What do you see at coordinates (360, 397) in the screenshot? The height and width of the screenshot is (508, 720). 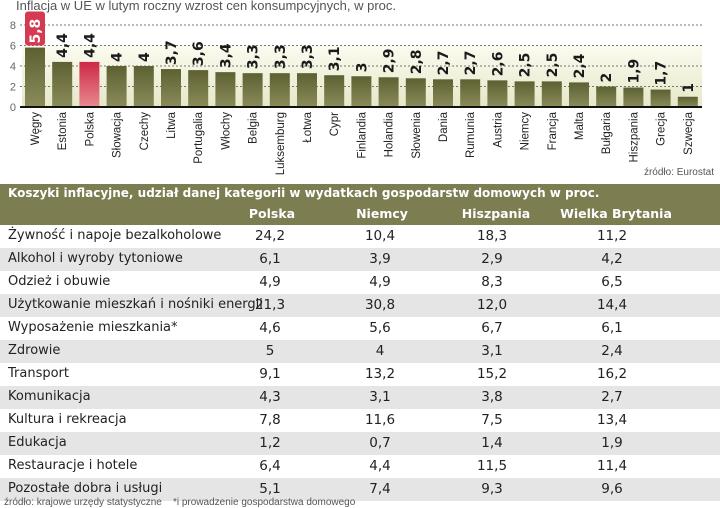 I see `table-row: Komunikacja 4,3 3,1 3,8 2,7` at bounding box center [360, 397].